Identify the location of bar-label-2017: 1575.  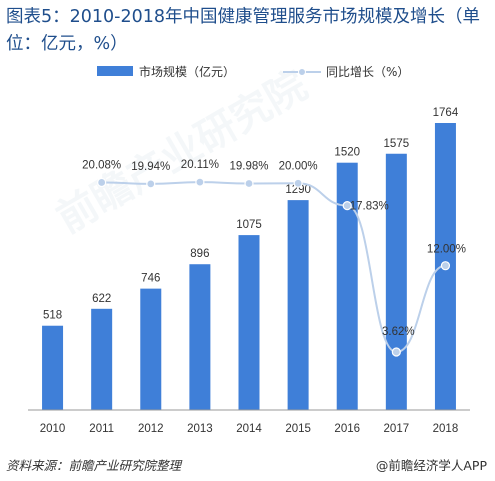
(397, 144).